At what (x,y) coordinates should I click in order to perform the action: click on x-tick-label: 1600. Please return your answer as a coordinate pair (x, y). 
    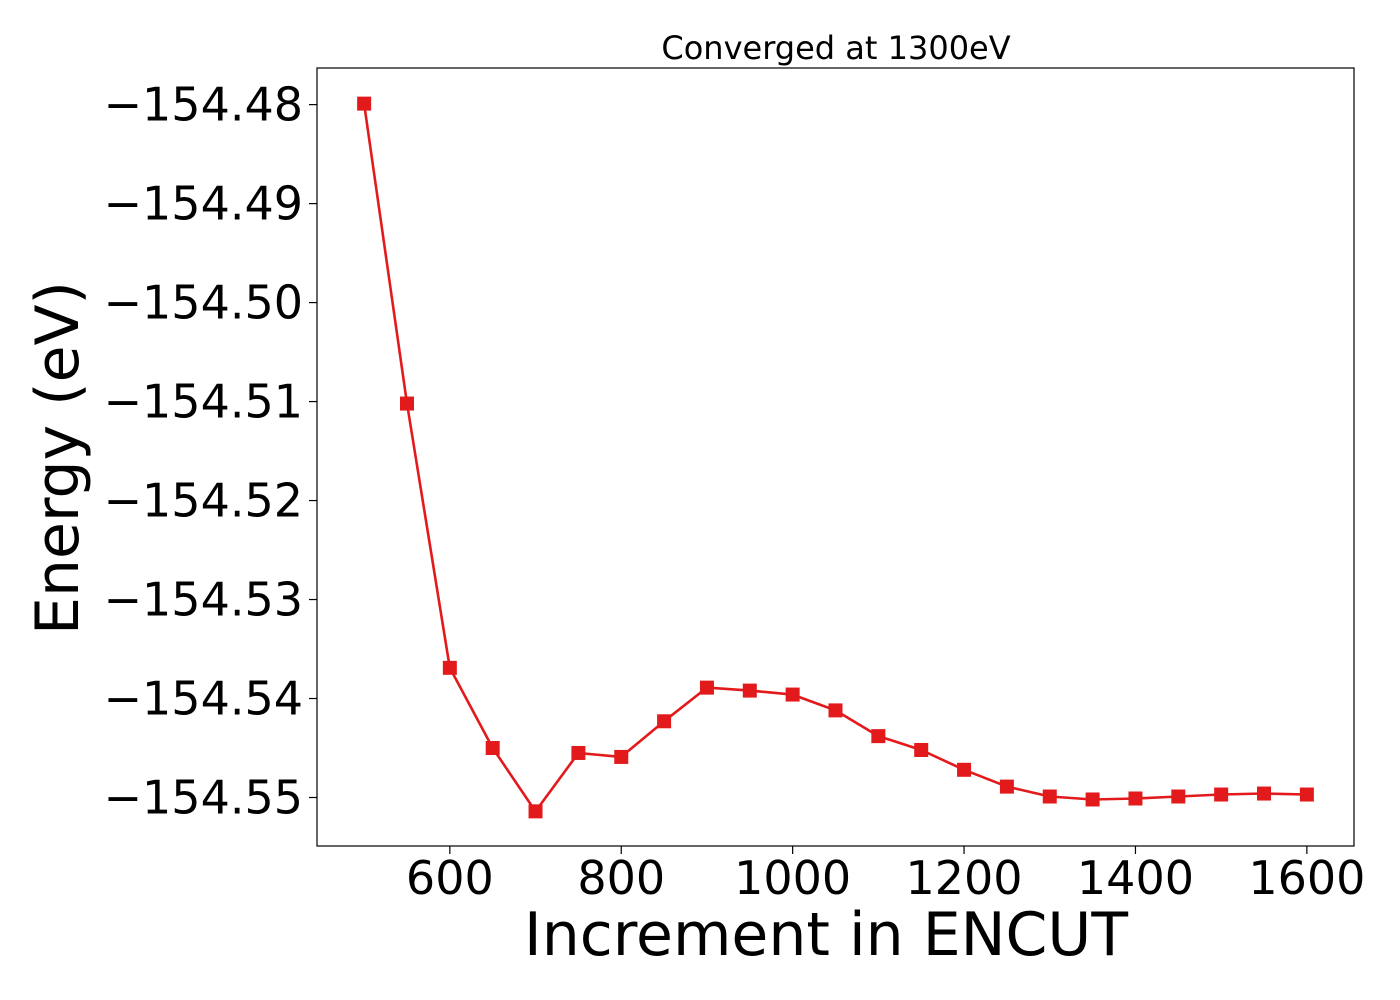
    Looking at the image, I should click on (1306, 878).